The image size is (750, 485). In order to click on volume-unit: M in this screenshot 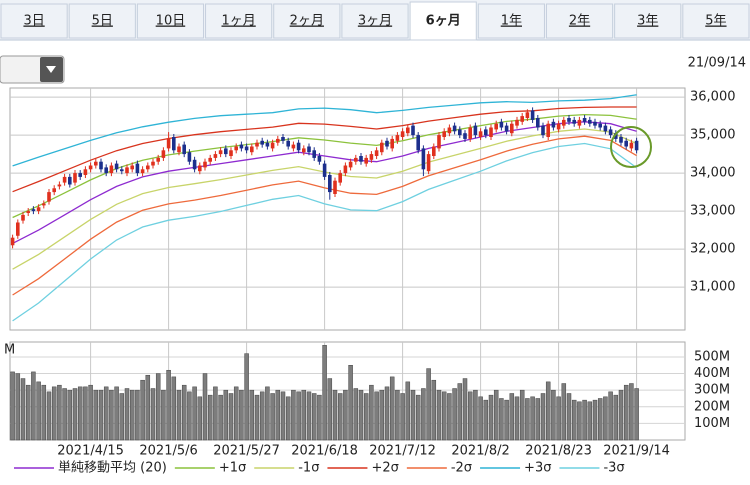, I will do `click(9, 350)`.